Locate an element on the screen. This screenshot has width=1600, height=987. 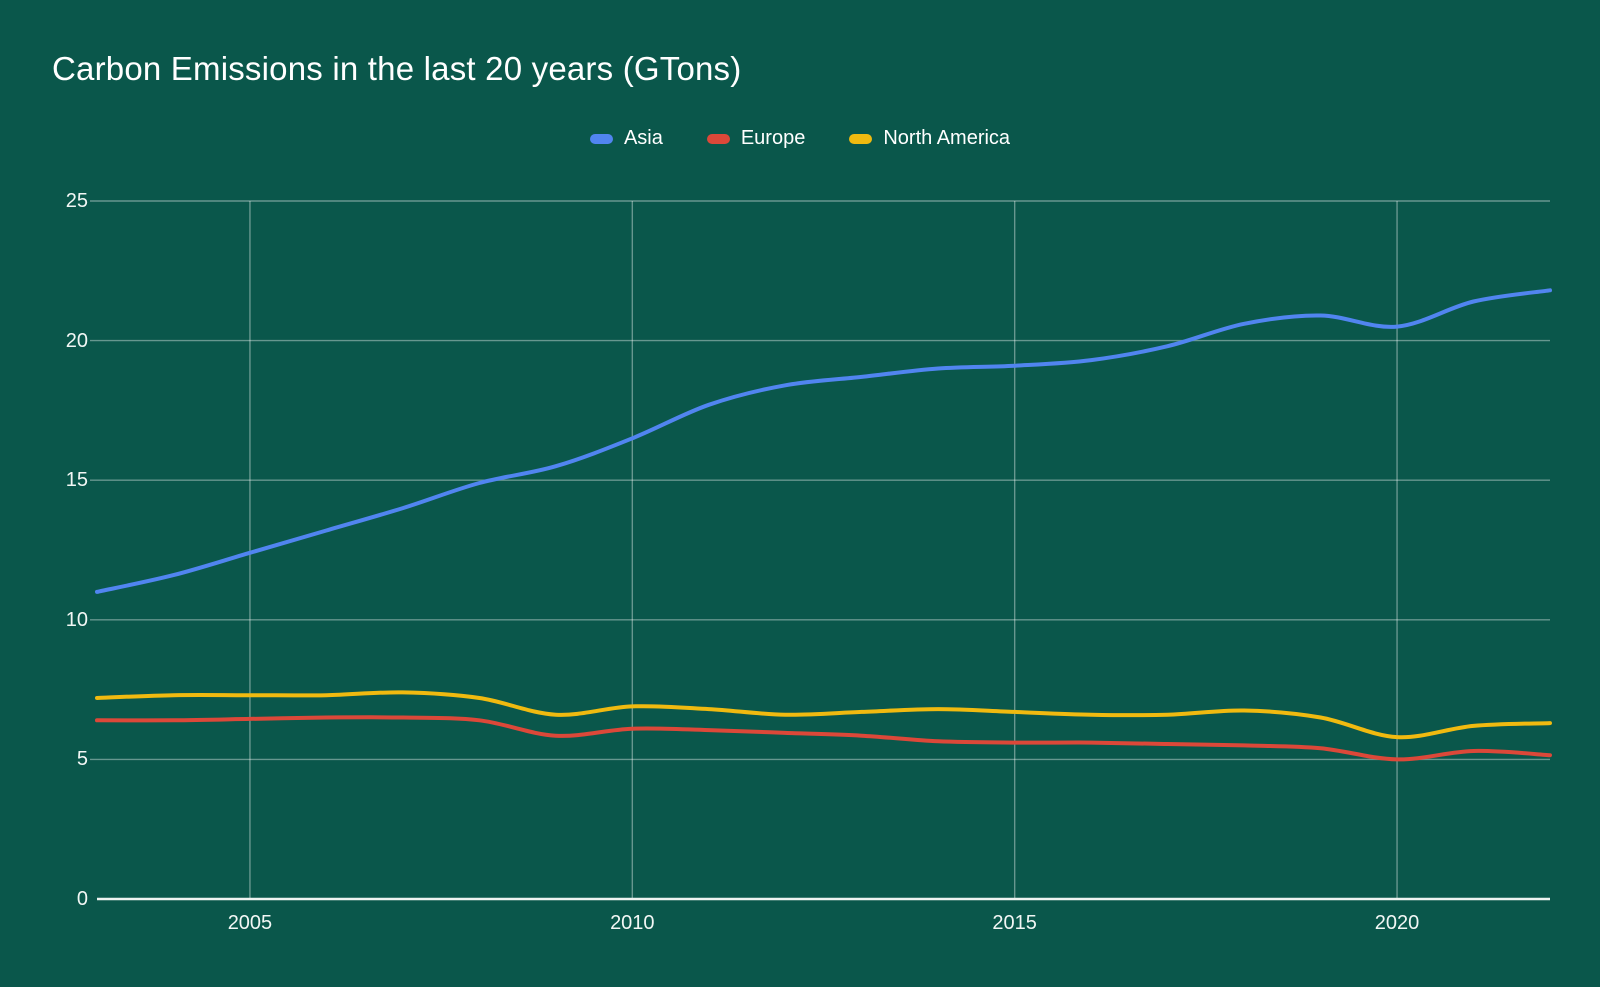
y-axis-label-15: 15 is located at coordinates (76, 480).